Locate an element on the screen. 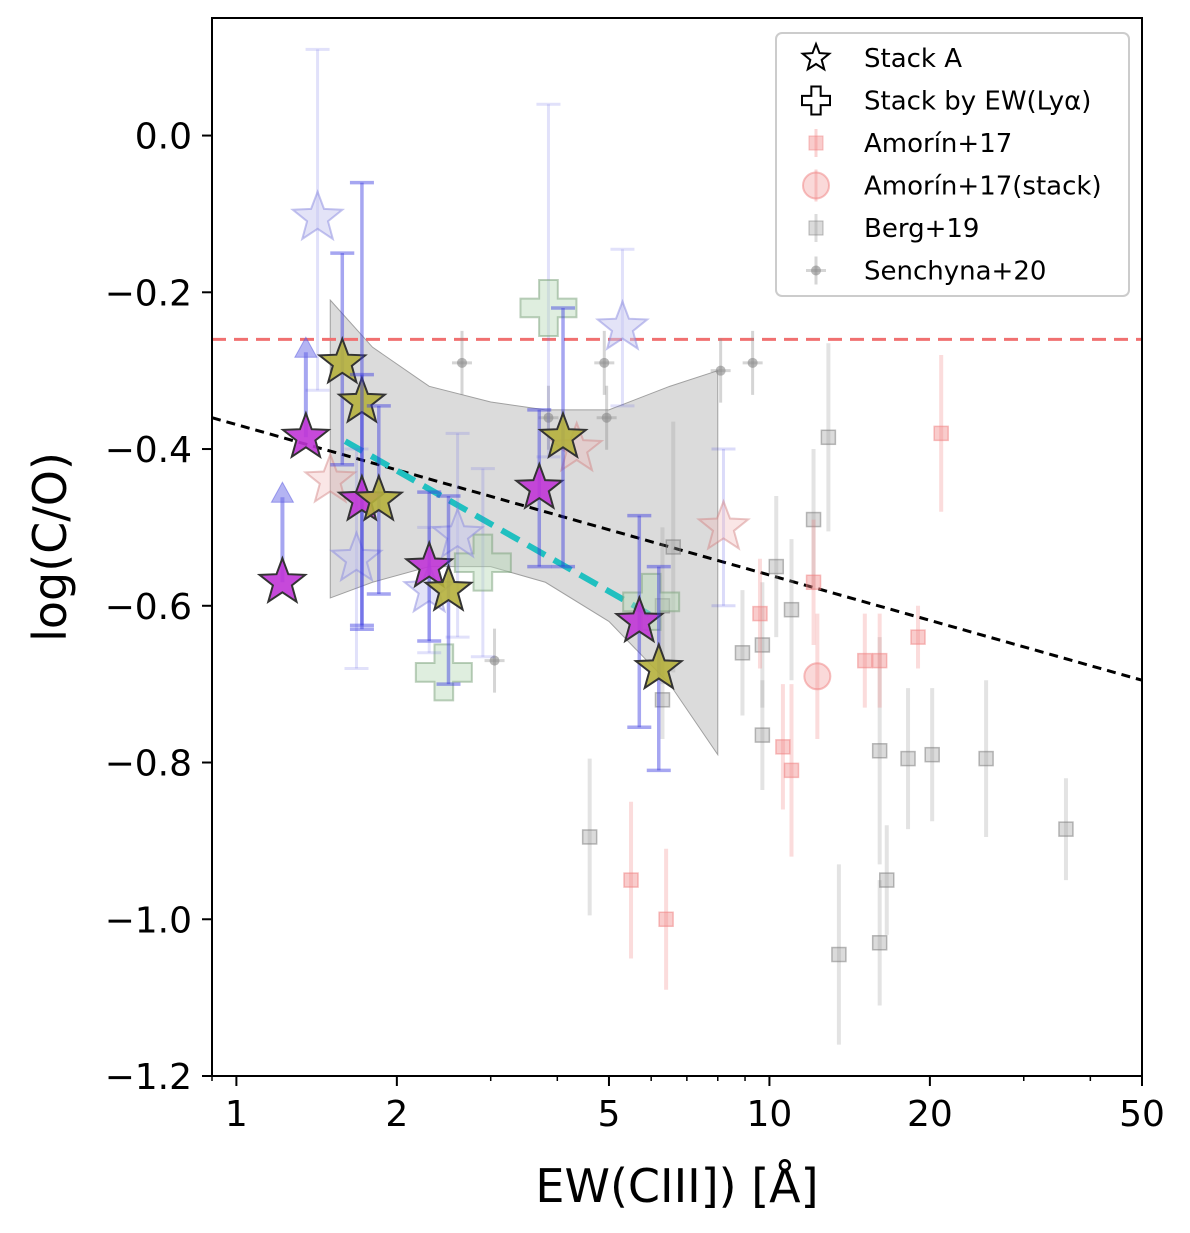  legend-marker-square-red is located at coordinates (816, 143).